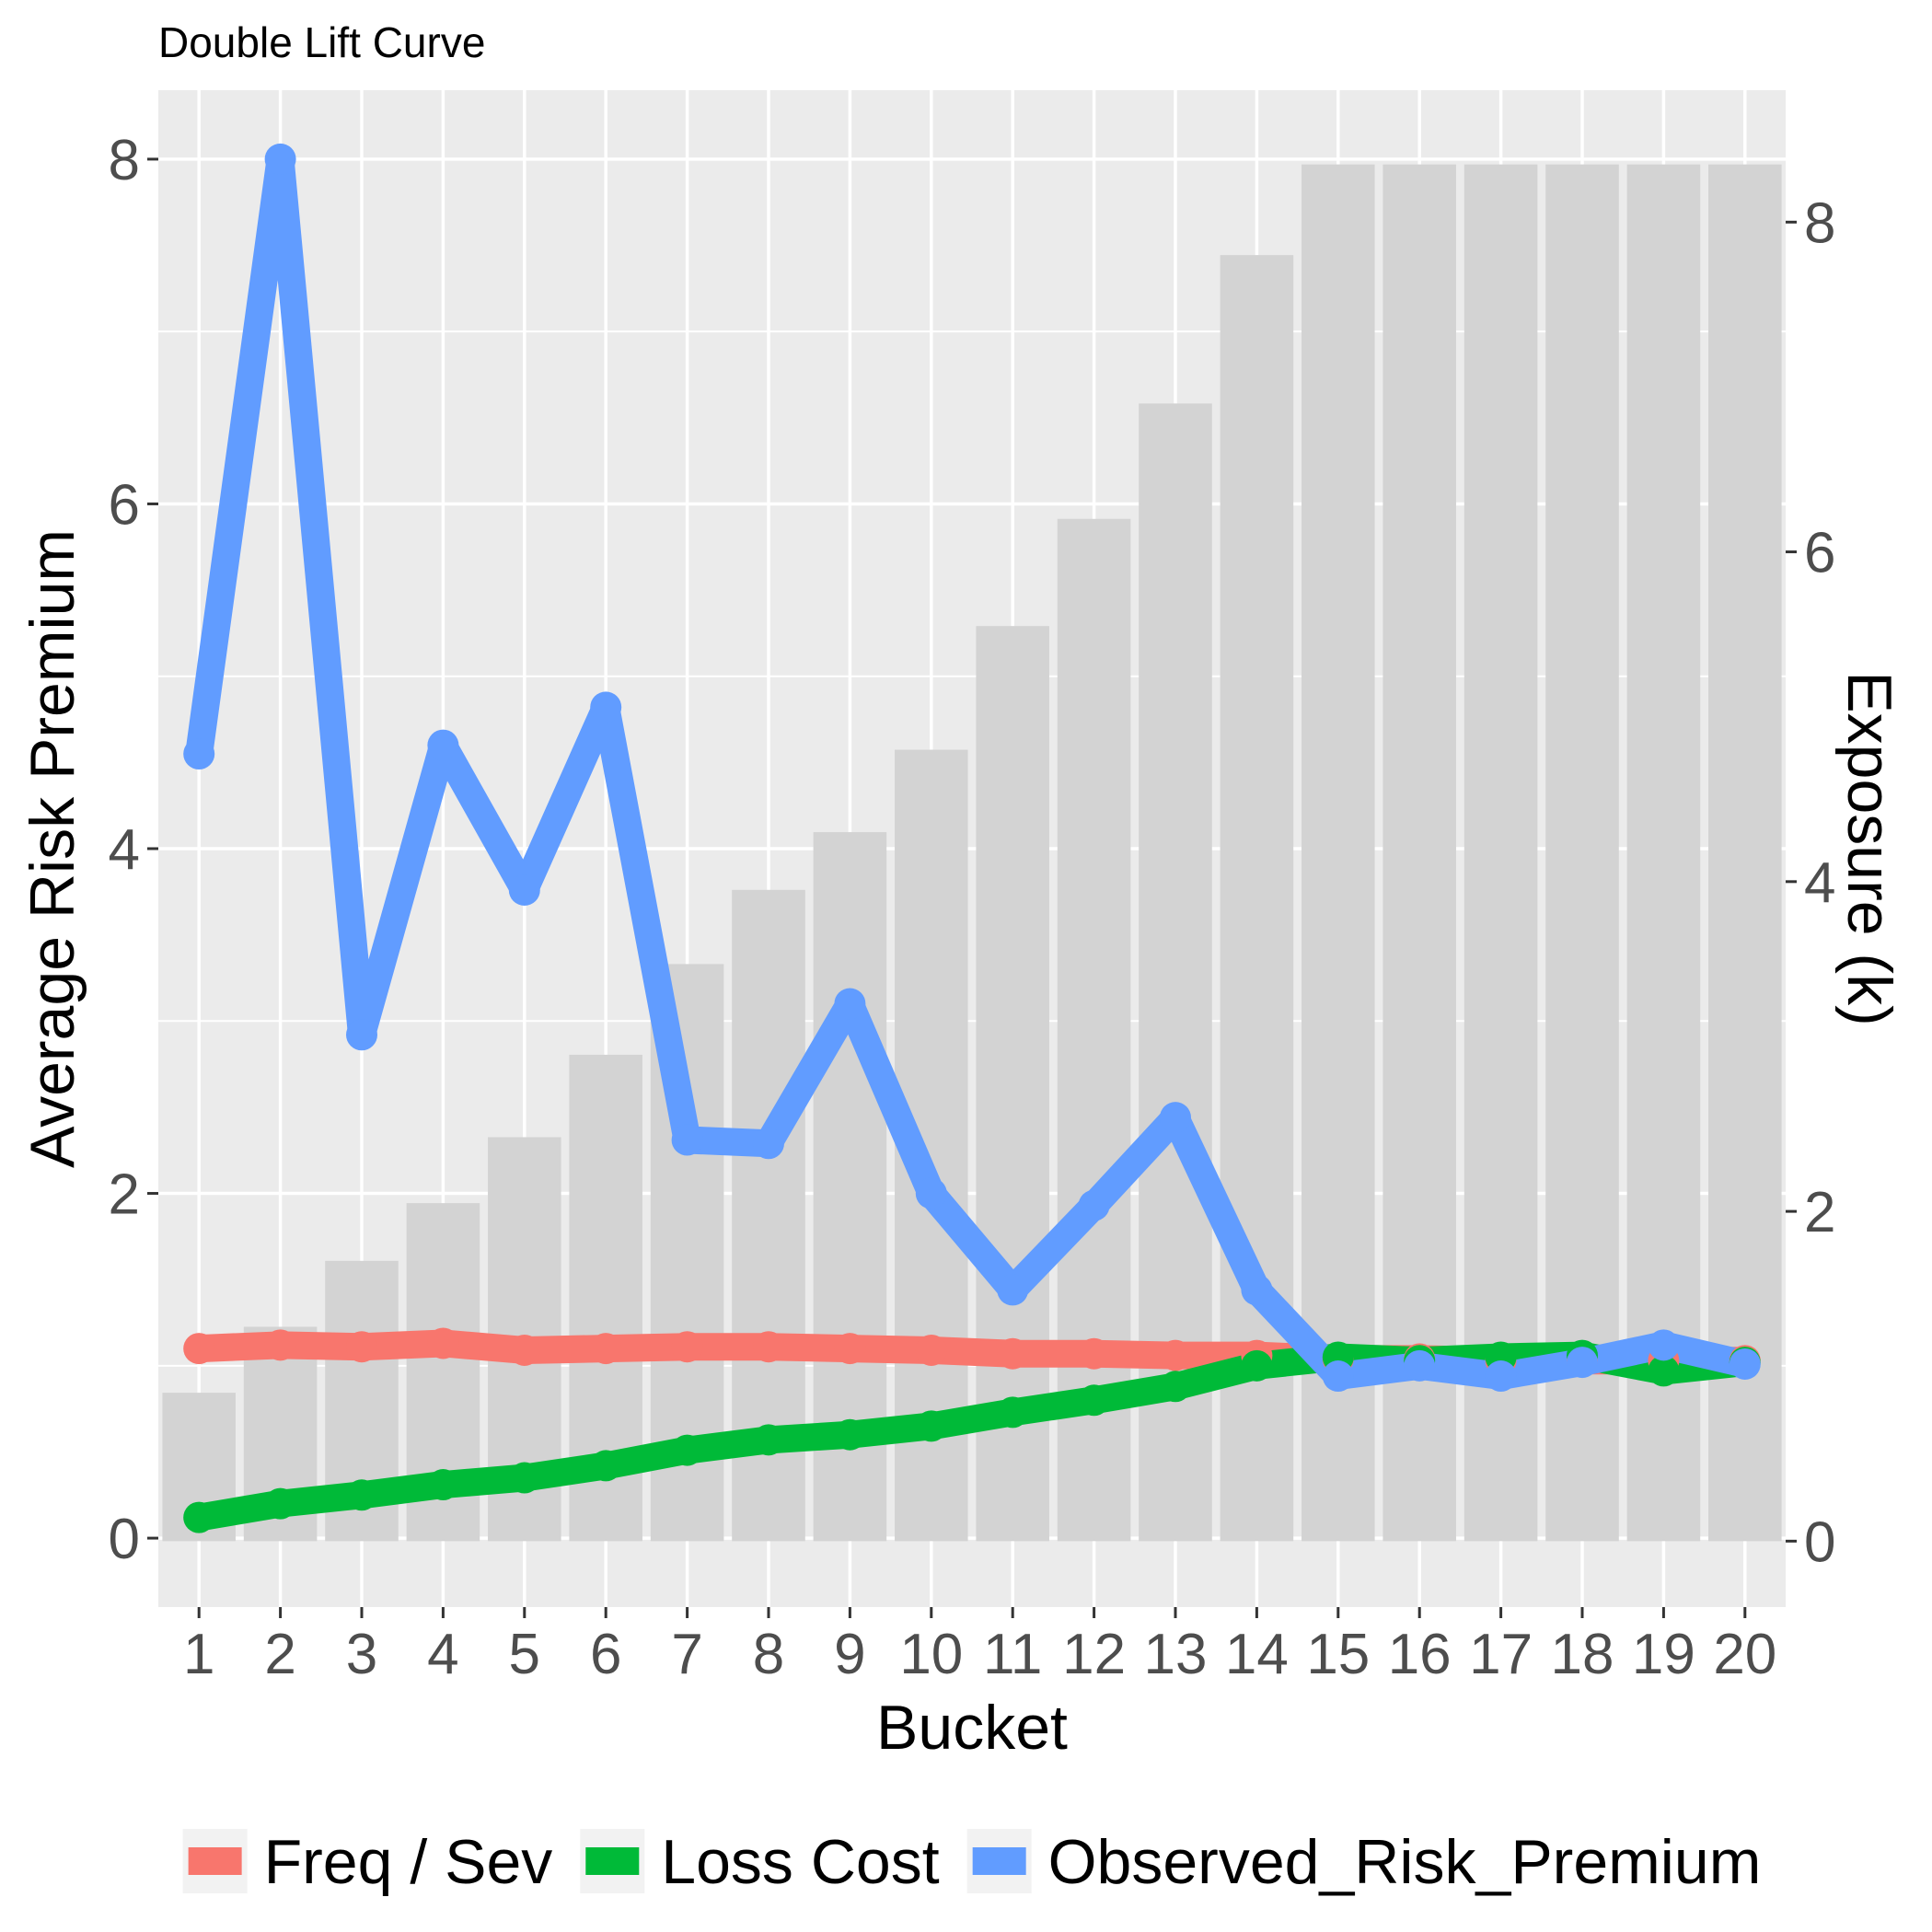 The width and height of the screenshot is (1932, 1932). Describe the element at coordinates (1869, 848) in the screenshot. I see `y2-axis-title: Exposure (k)` at that location.